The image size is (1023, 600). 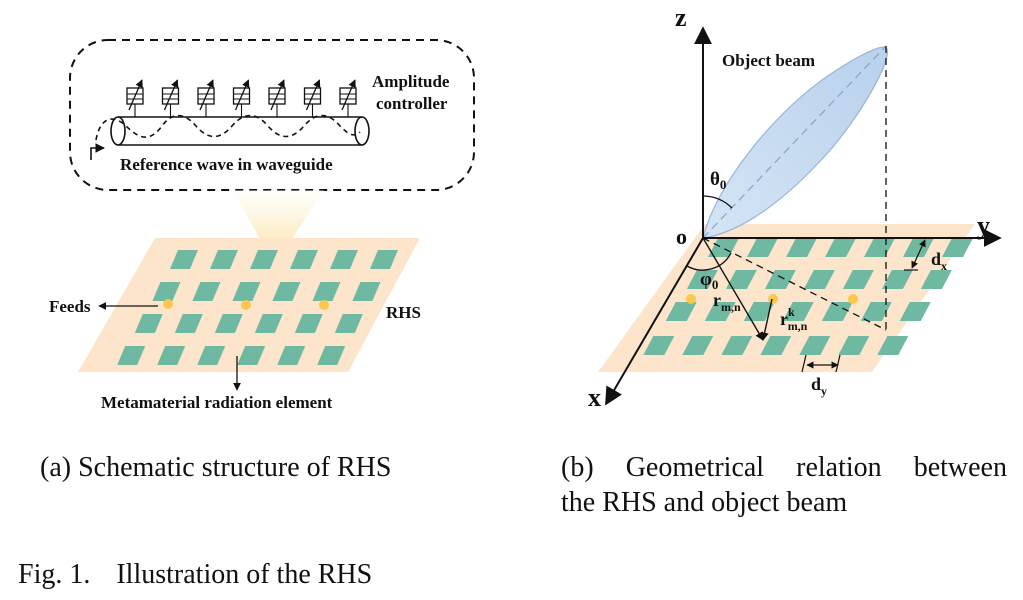 What do you see at coordinates (939, 261) in the screenshot?
I see `dx-label: dx` at bounding box center [939, 261].